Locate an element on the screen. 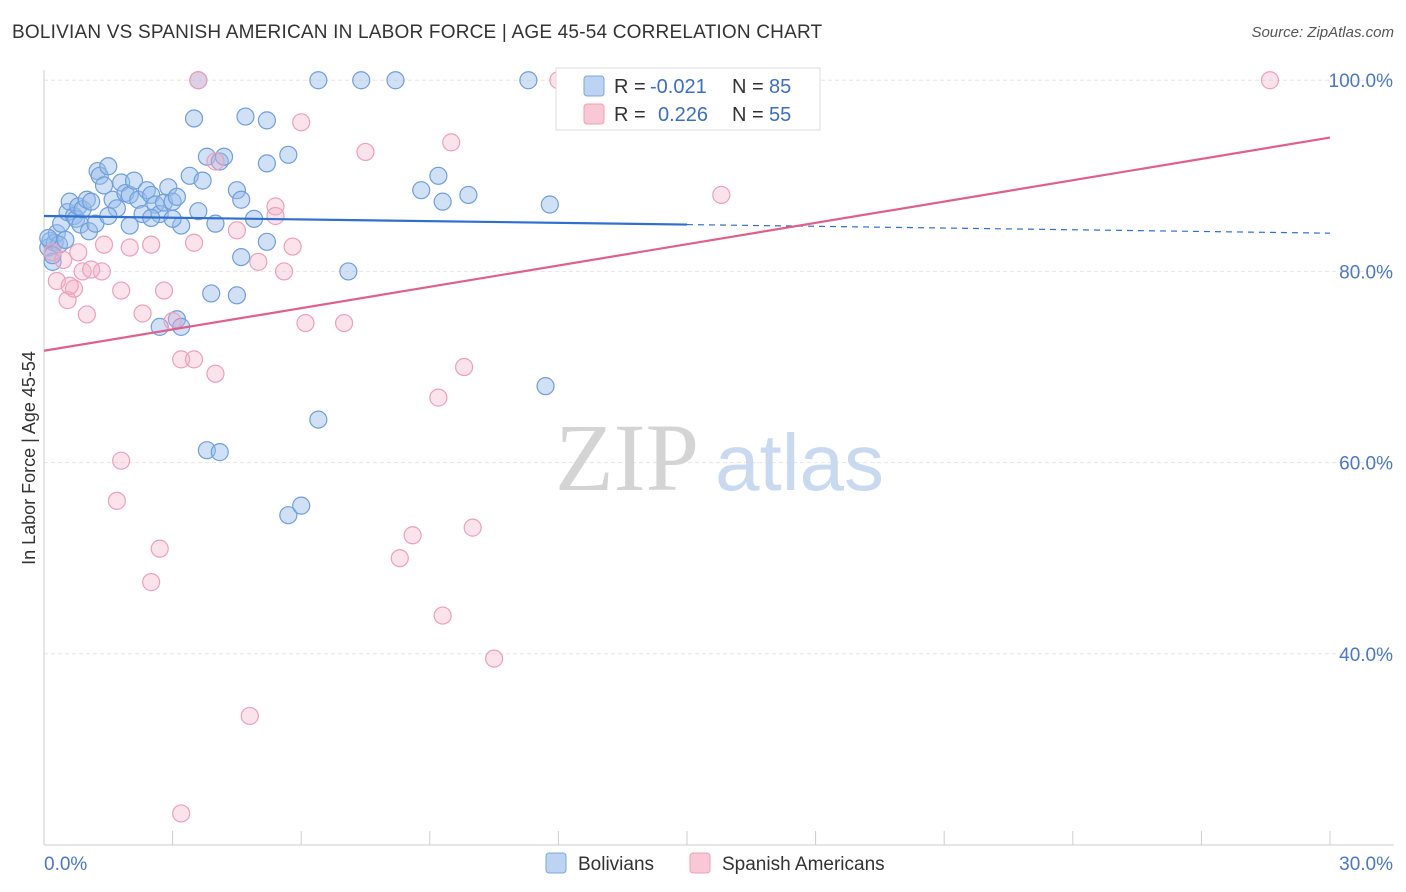 This screenshot has width=1406, height=892. bottom-legend-label-spanish-americans: Spanish Americans is located at coordinates (803, 864).